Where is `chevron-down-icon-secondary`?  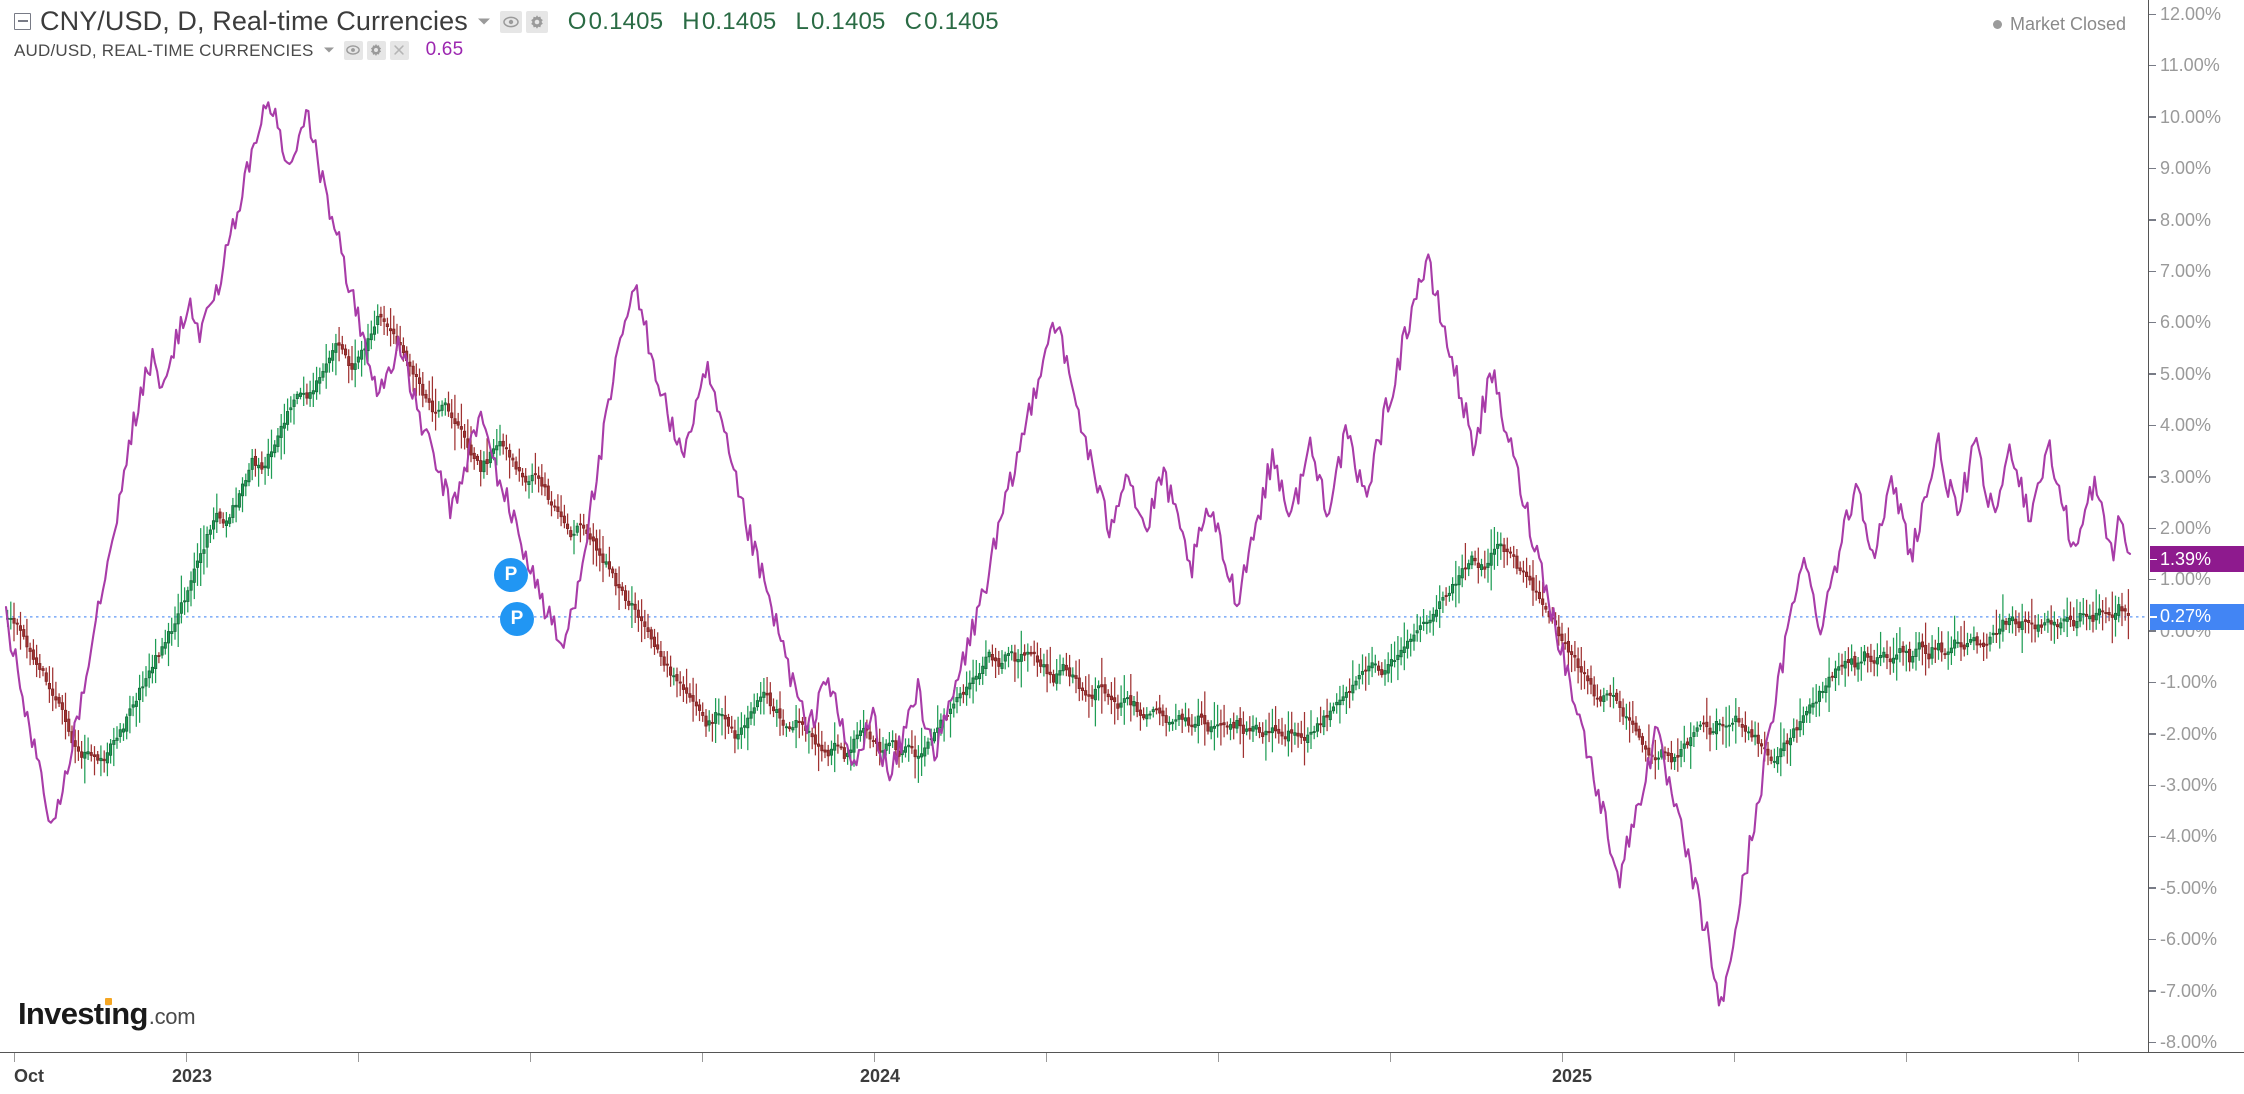 chevron-down-icon-secondary is located at coordinates (329, 50).